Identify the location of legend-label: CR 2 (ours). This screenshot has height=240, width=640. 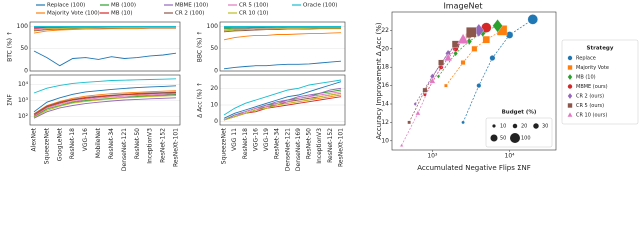
(590, 97).